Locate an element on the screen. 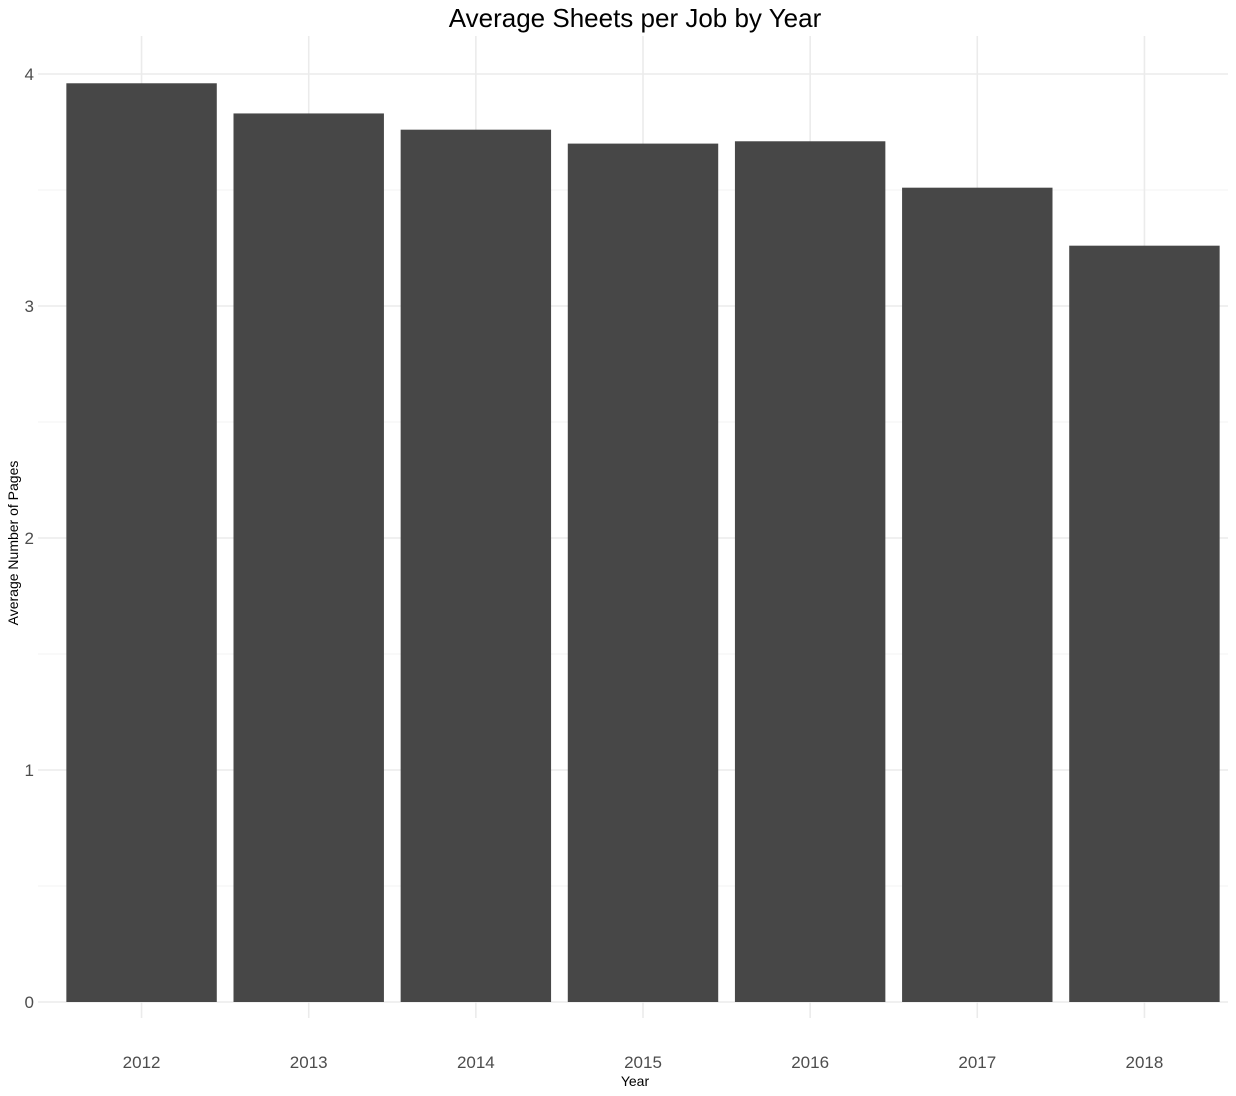 This screenshot has height=1096, width=1236. x-tick-label: 2012 is located at coordinates (142, 1062).